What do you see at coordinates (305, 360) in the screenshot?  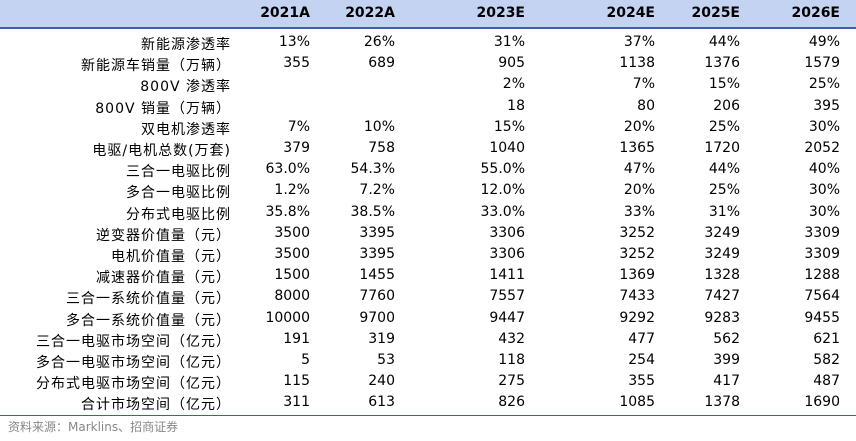 I see `table-cell: 5` at bounding box center [305, 360].